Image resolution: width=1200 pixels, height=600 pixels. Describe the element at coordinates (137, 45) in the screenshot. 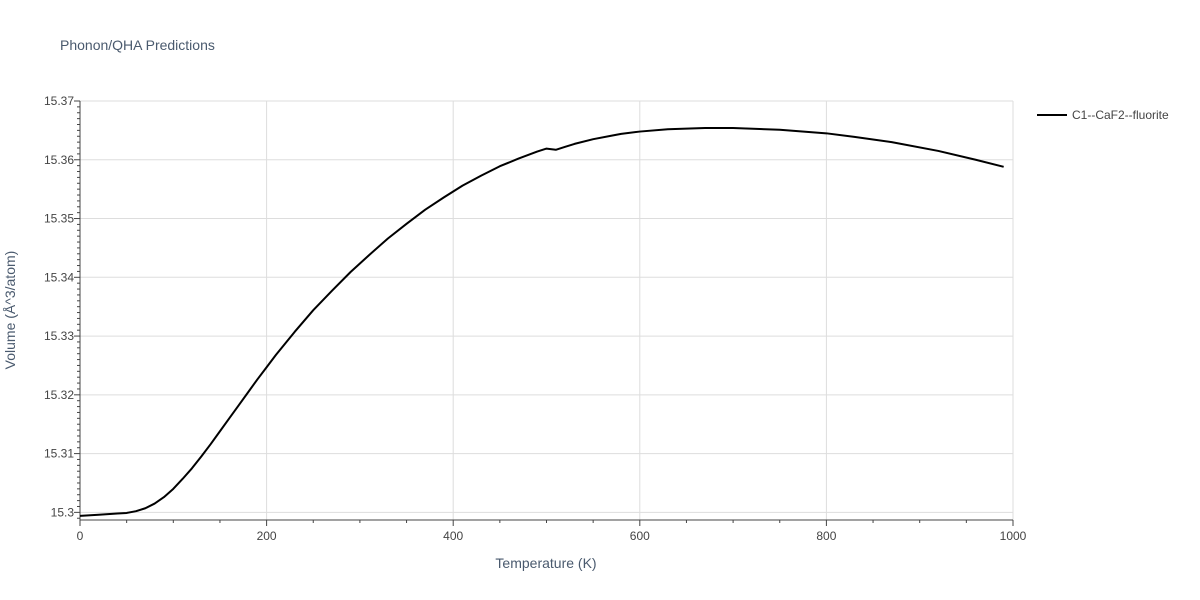

I see `chart-title: Phonon/QHA Predictions` at that location.